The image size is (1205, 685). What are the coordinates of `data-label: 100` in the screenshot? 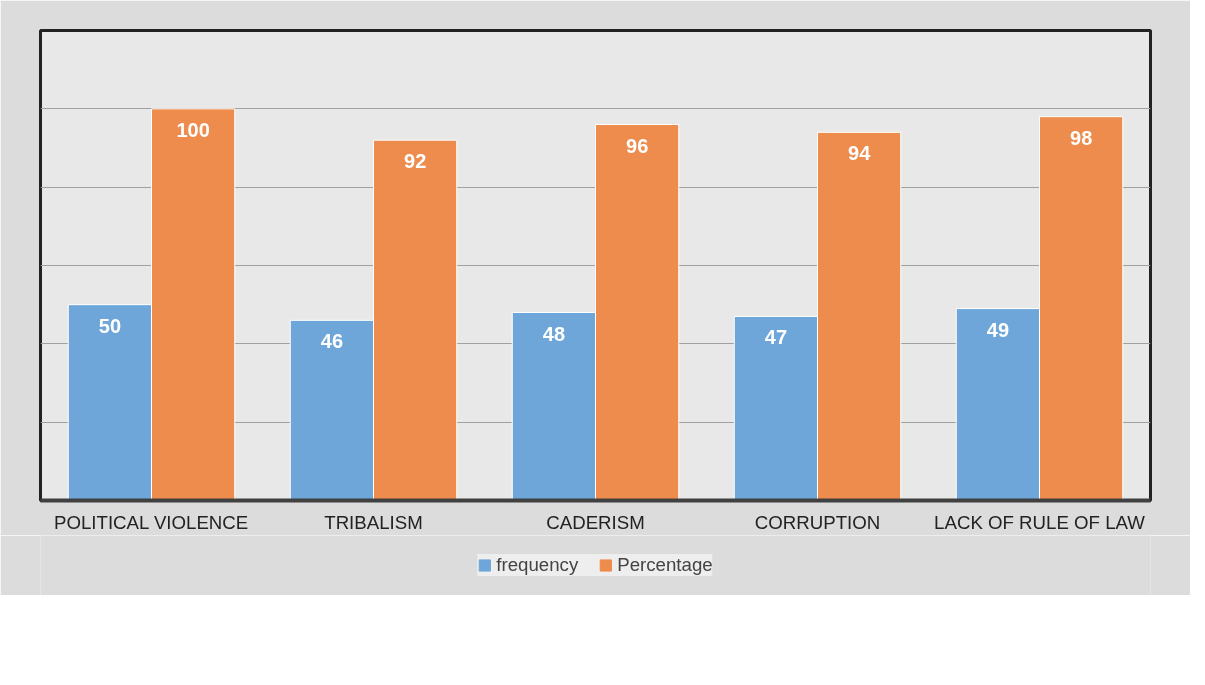 It's located at (193, 129).